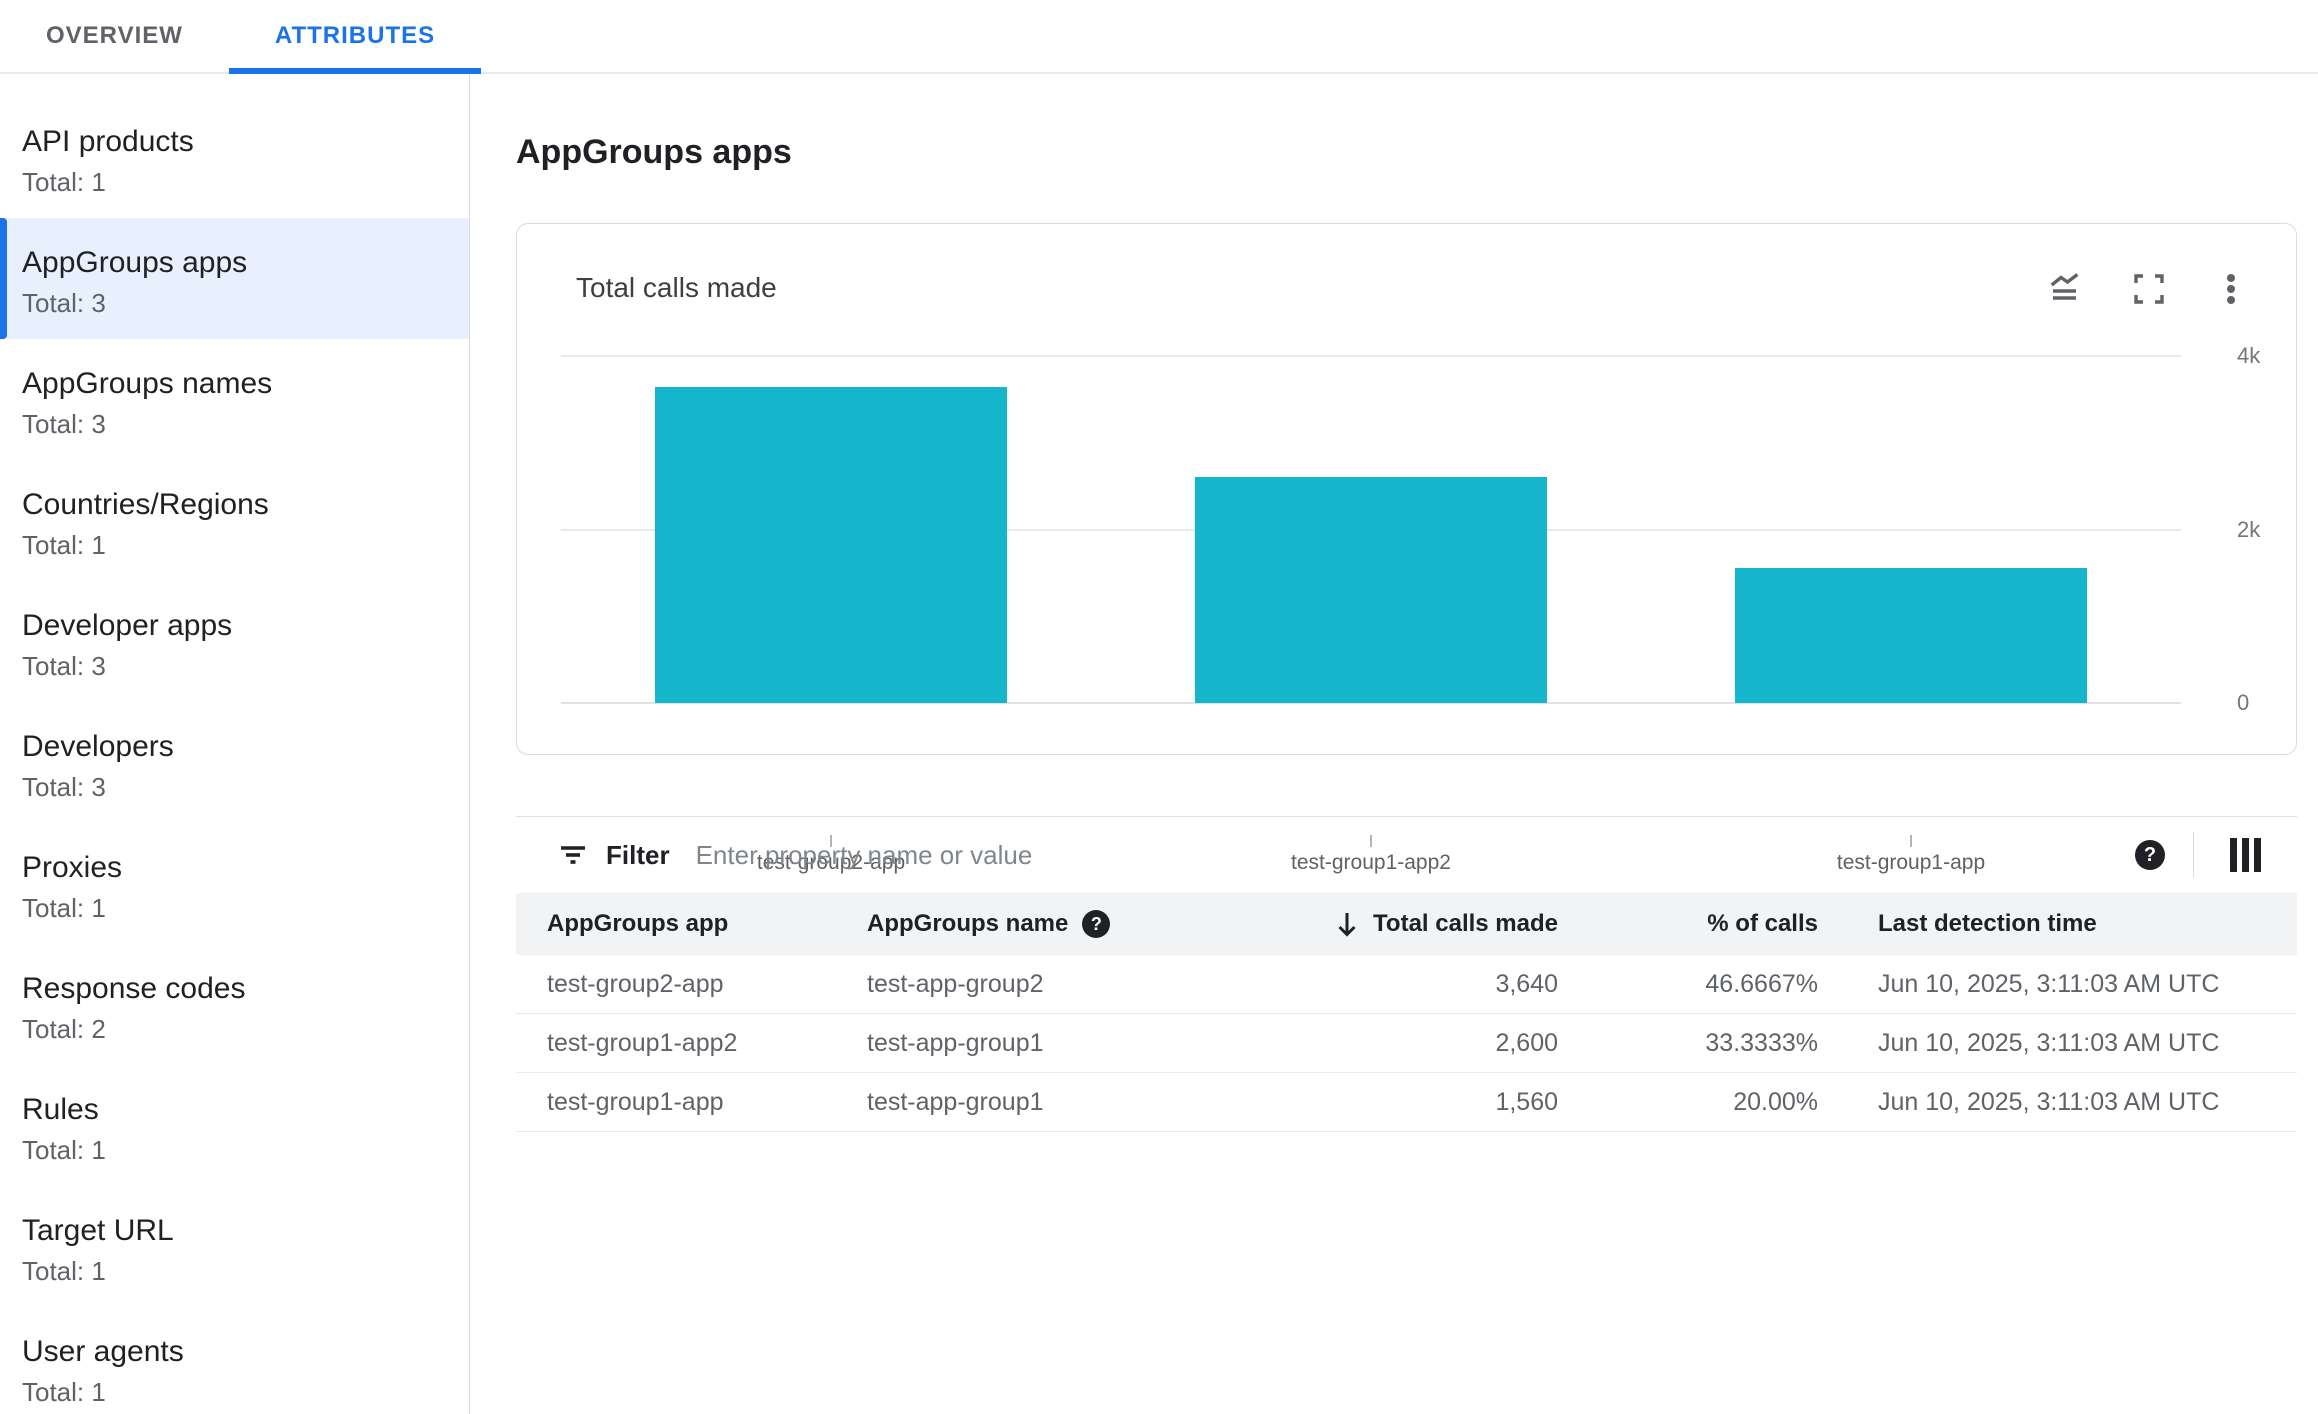 This screenshot has width=2318, height=1414. What do you see at coordinates (127, 625) in the screenshot?
I see `sidebar-item-label: Developer apps` at bounding box center [127, 625].